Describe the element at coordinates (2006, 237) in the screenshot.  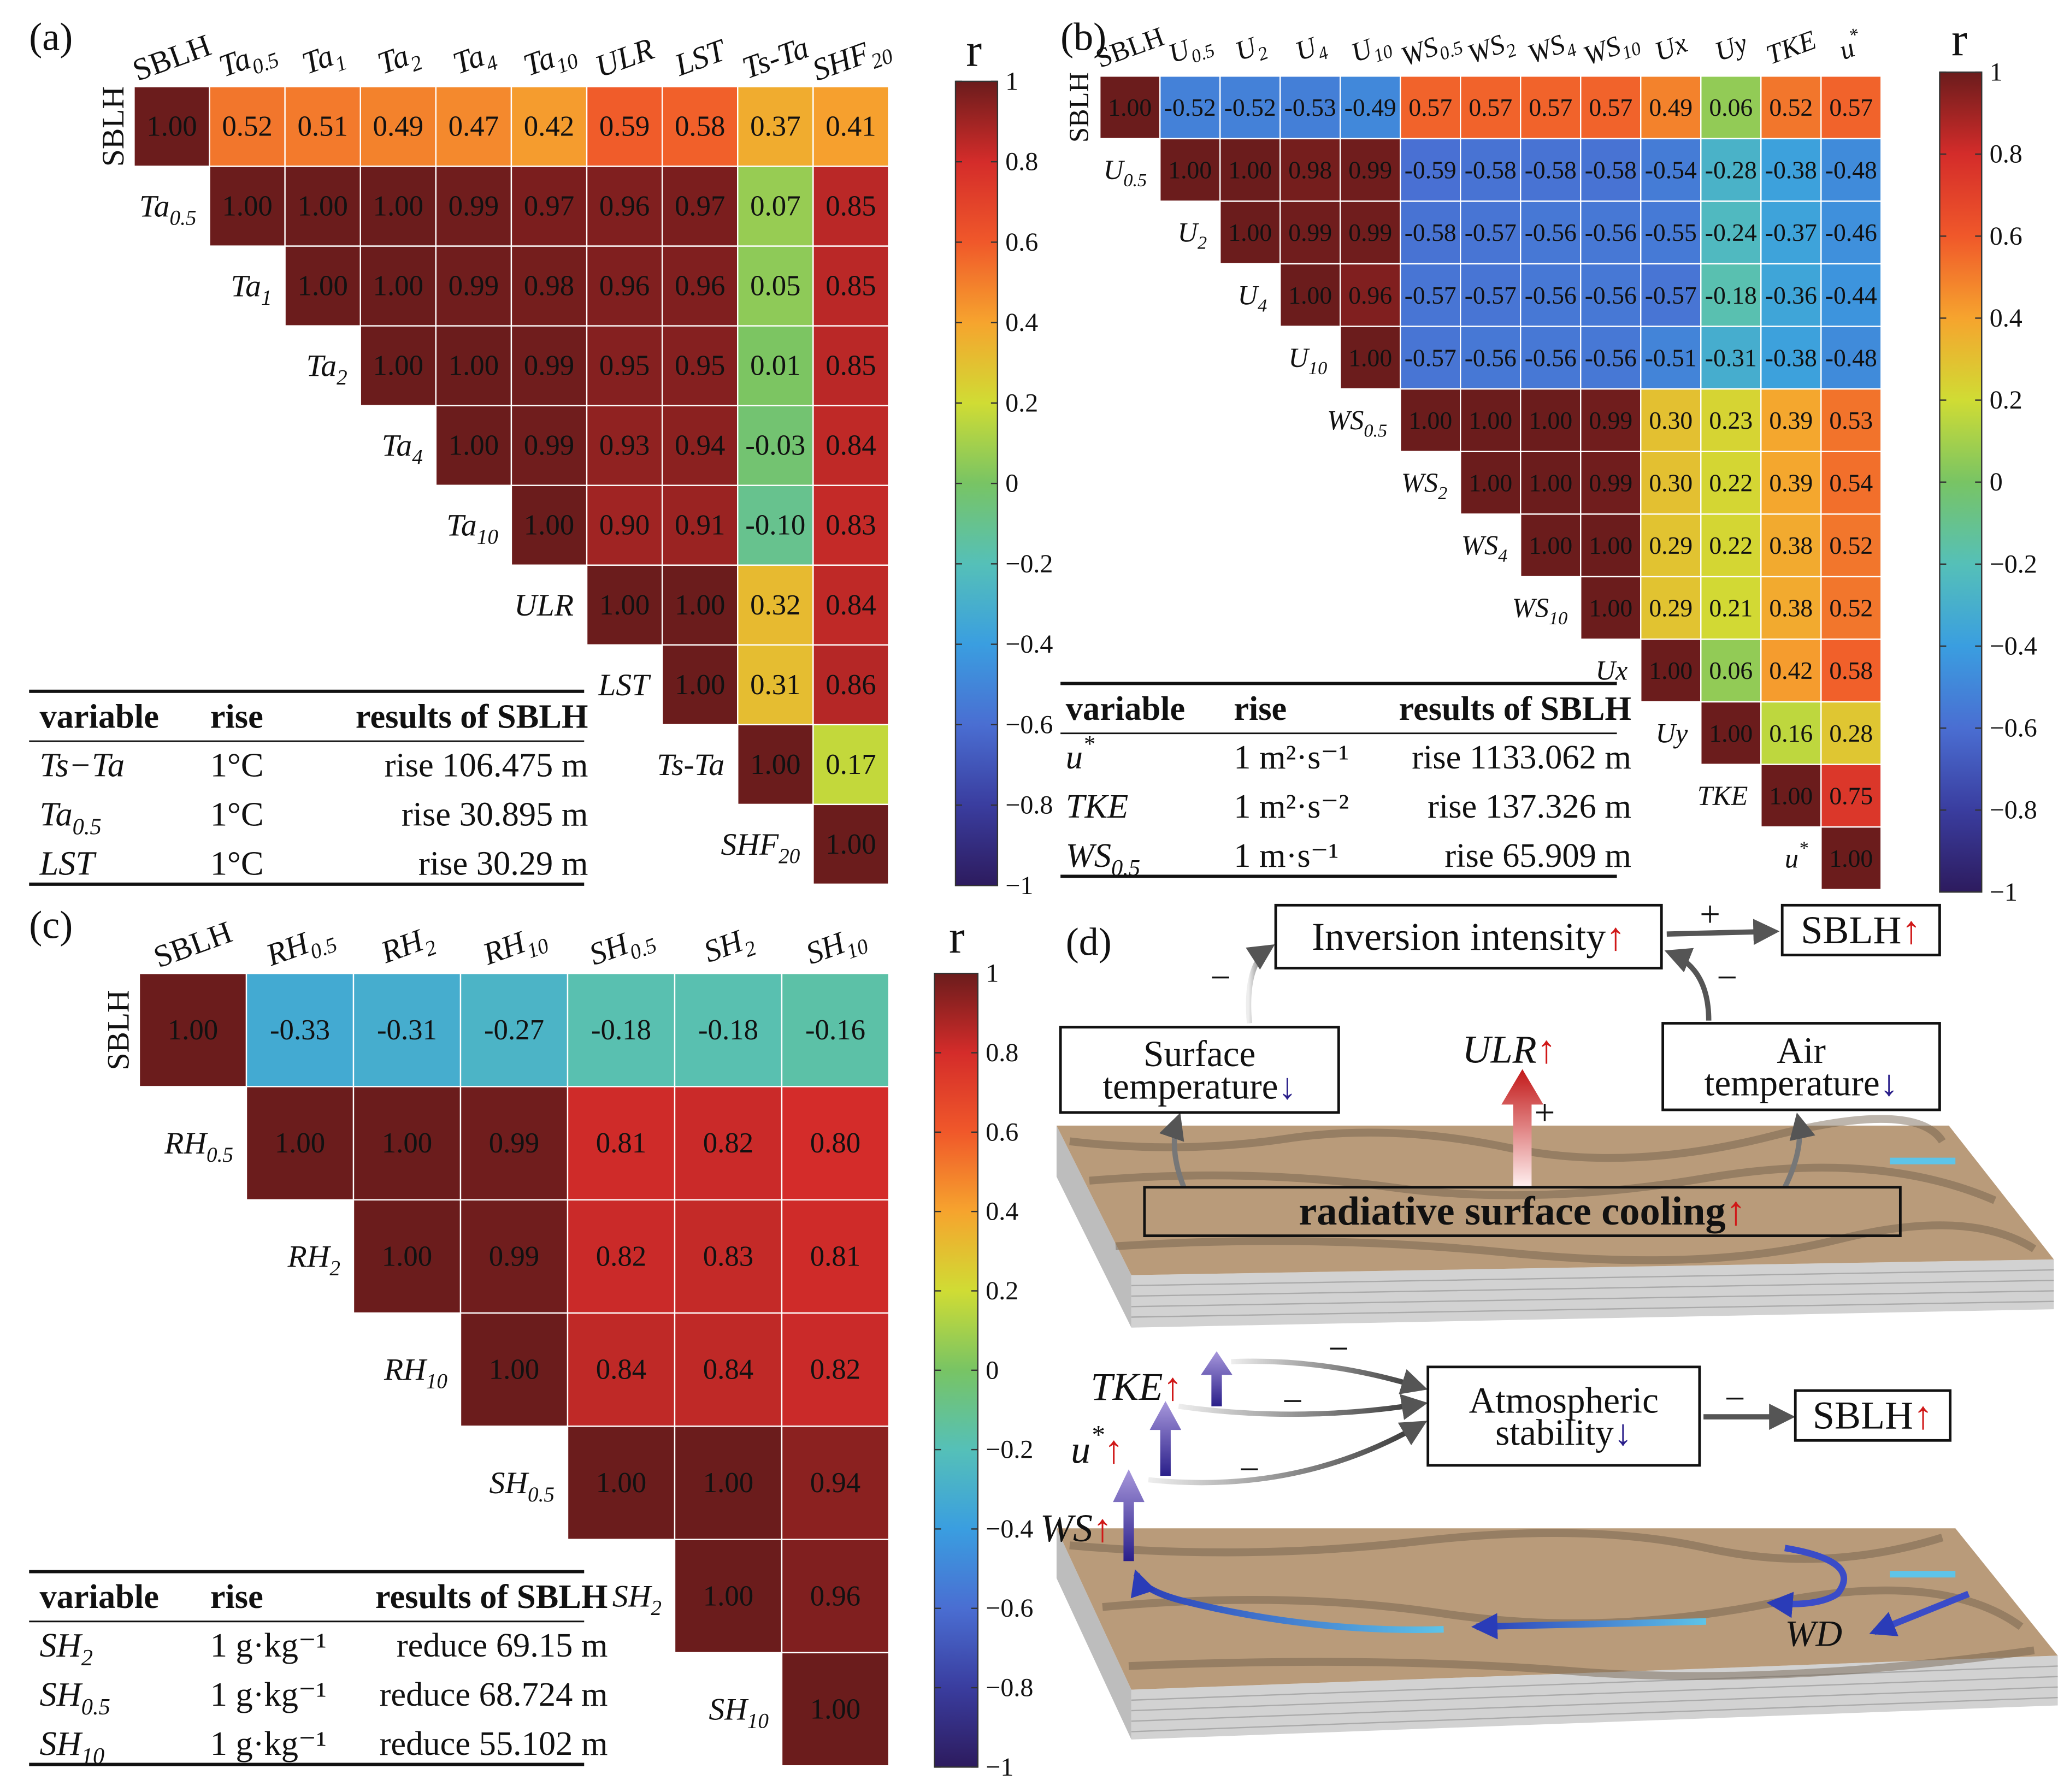
I see `colorbar-tick-label: 0.6` at that location.